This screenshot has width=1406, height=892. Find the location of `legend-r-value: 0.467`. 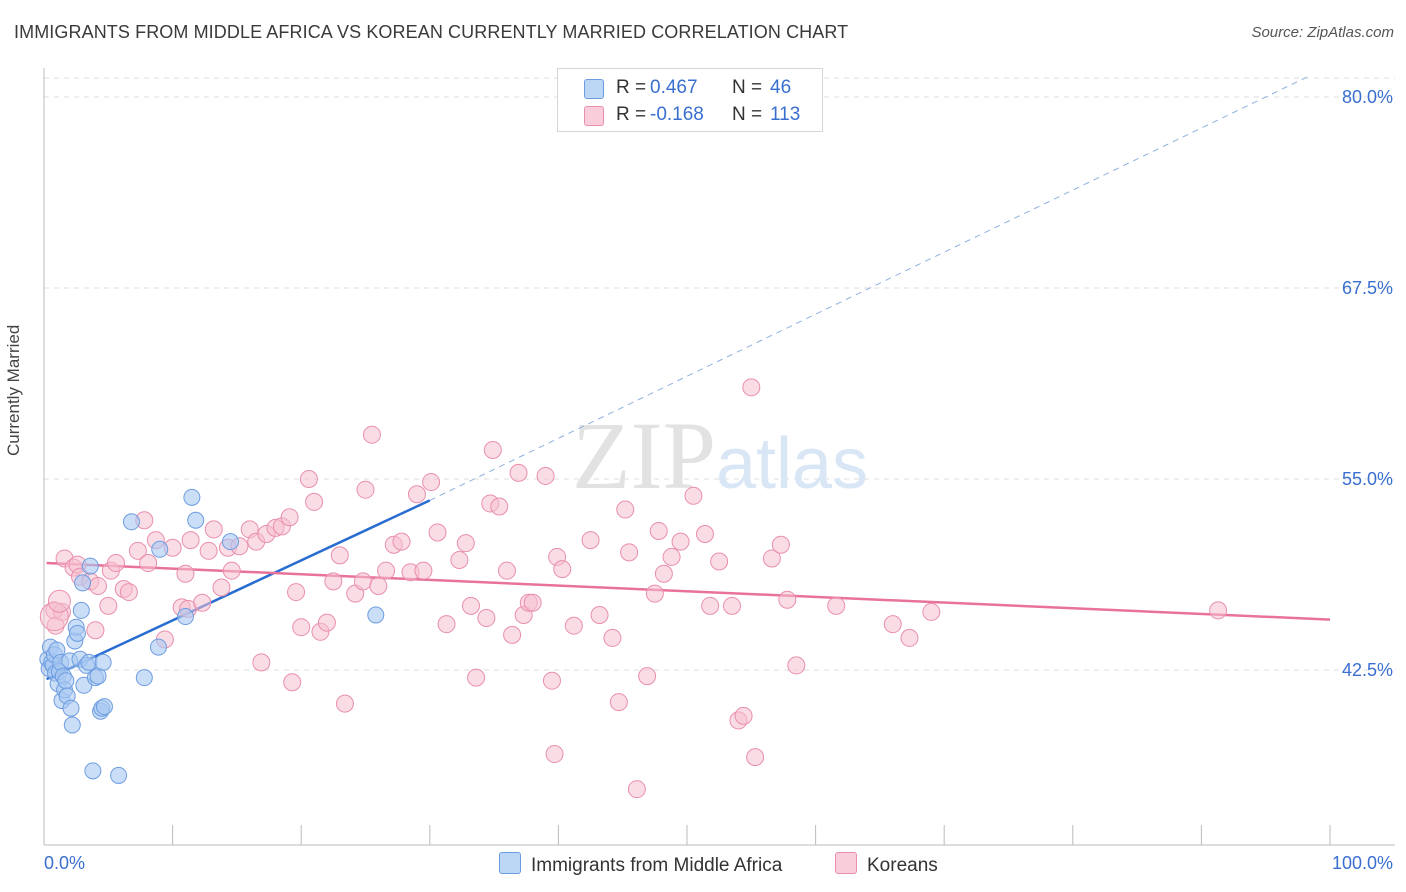

legend-r-value: 0.467 is located at coordinates (674, 87).